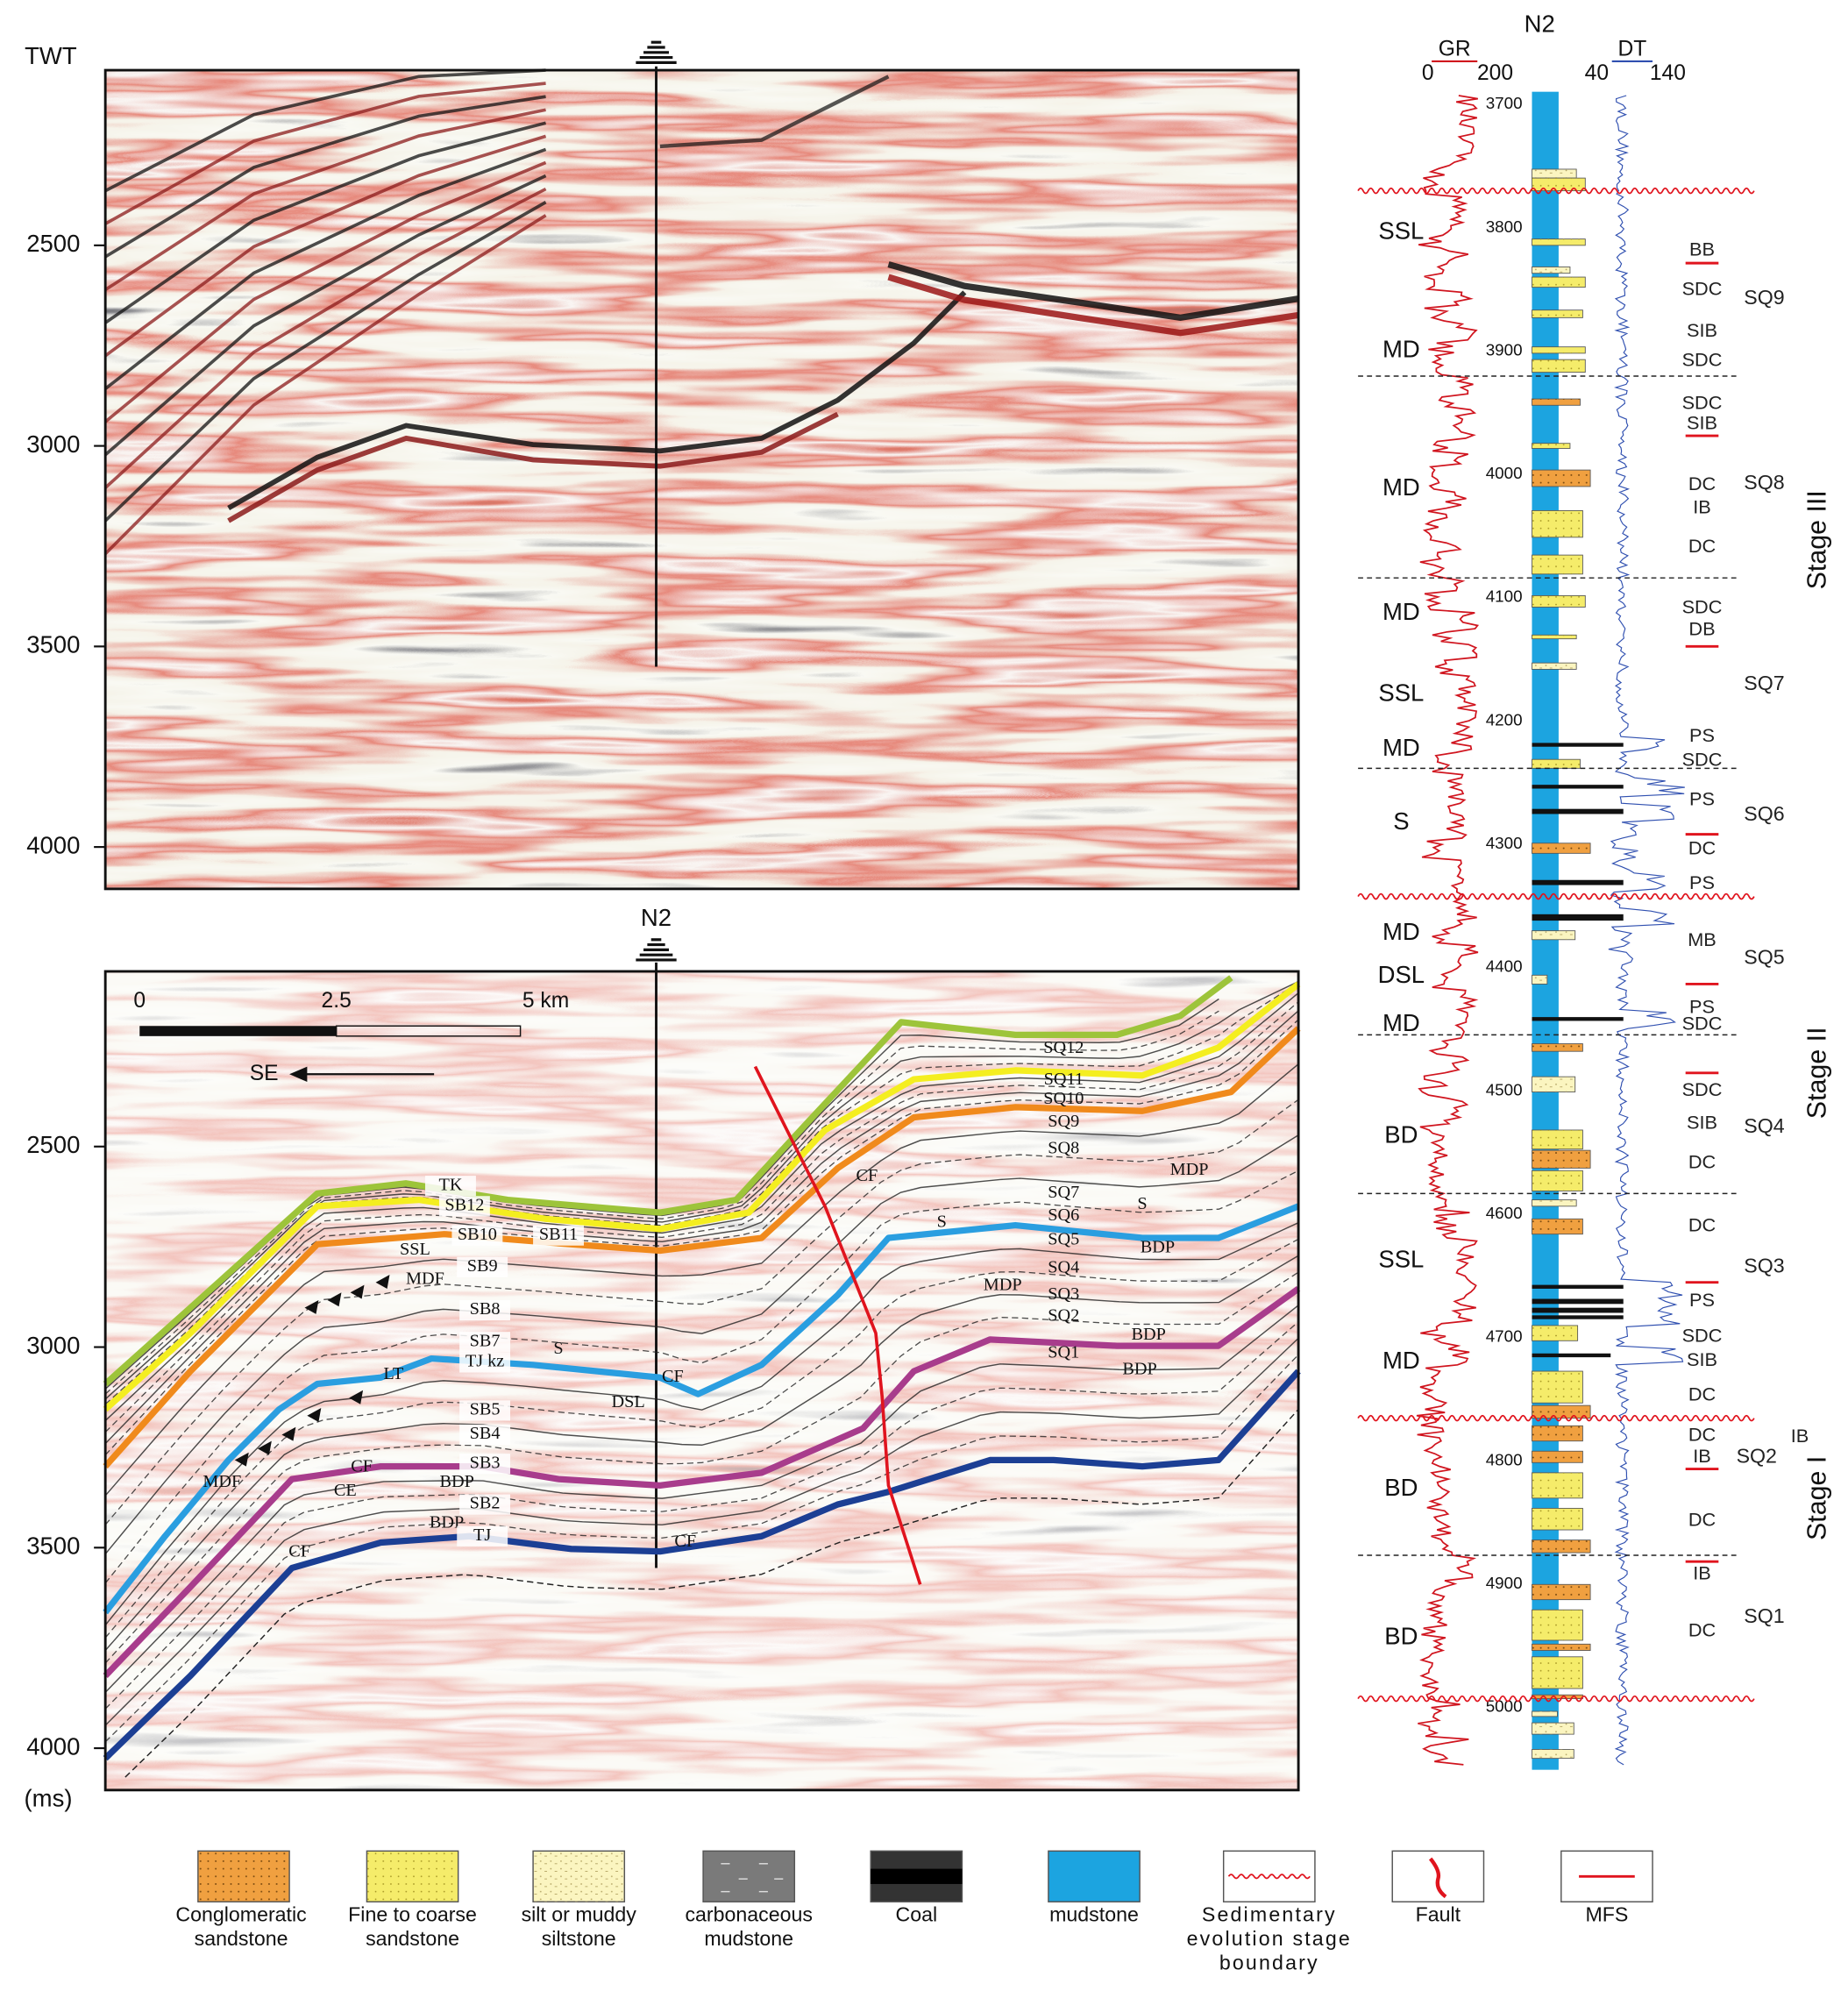 The width and height of the screenshot is (1848, 1991). What do you see at coordinates (1064, 1239) in the screenshot?
I see `horizon-label: SQ5` at bounding box center [1064, 1239].